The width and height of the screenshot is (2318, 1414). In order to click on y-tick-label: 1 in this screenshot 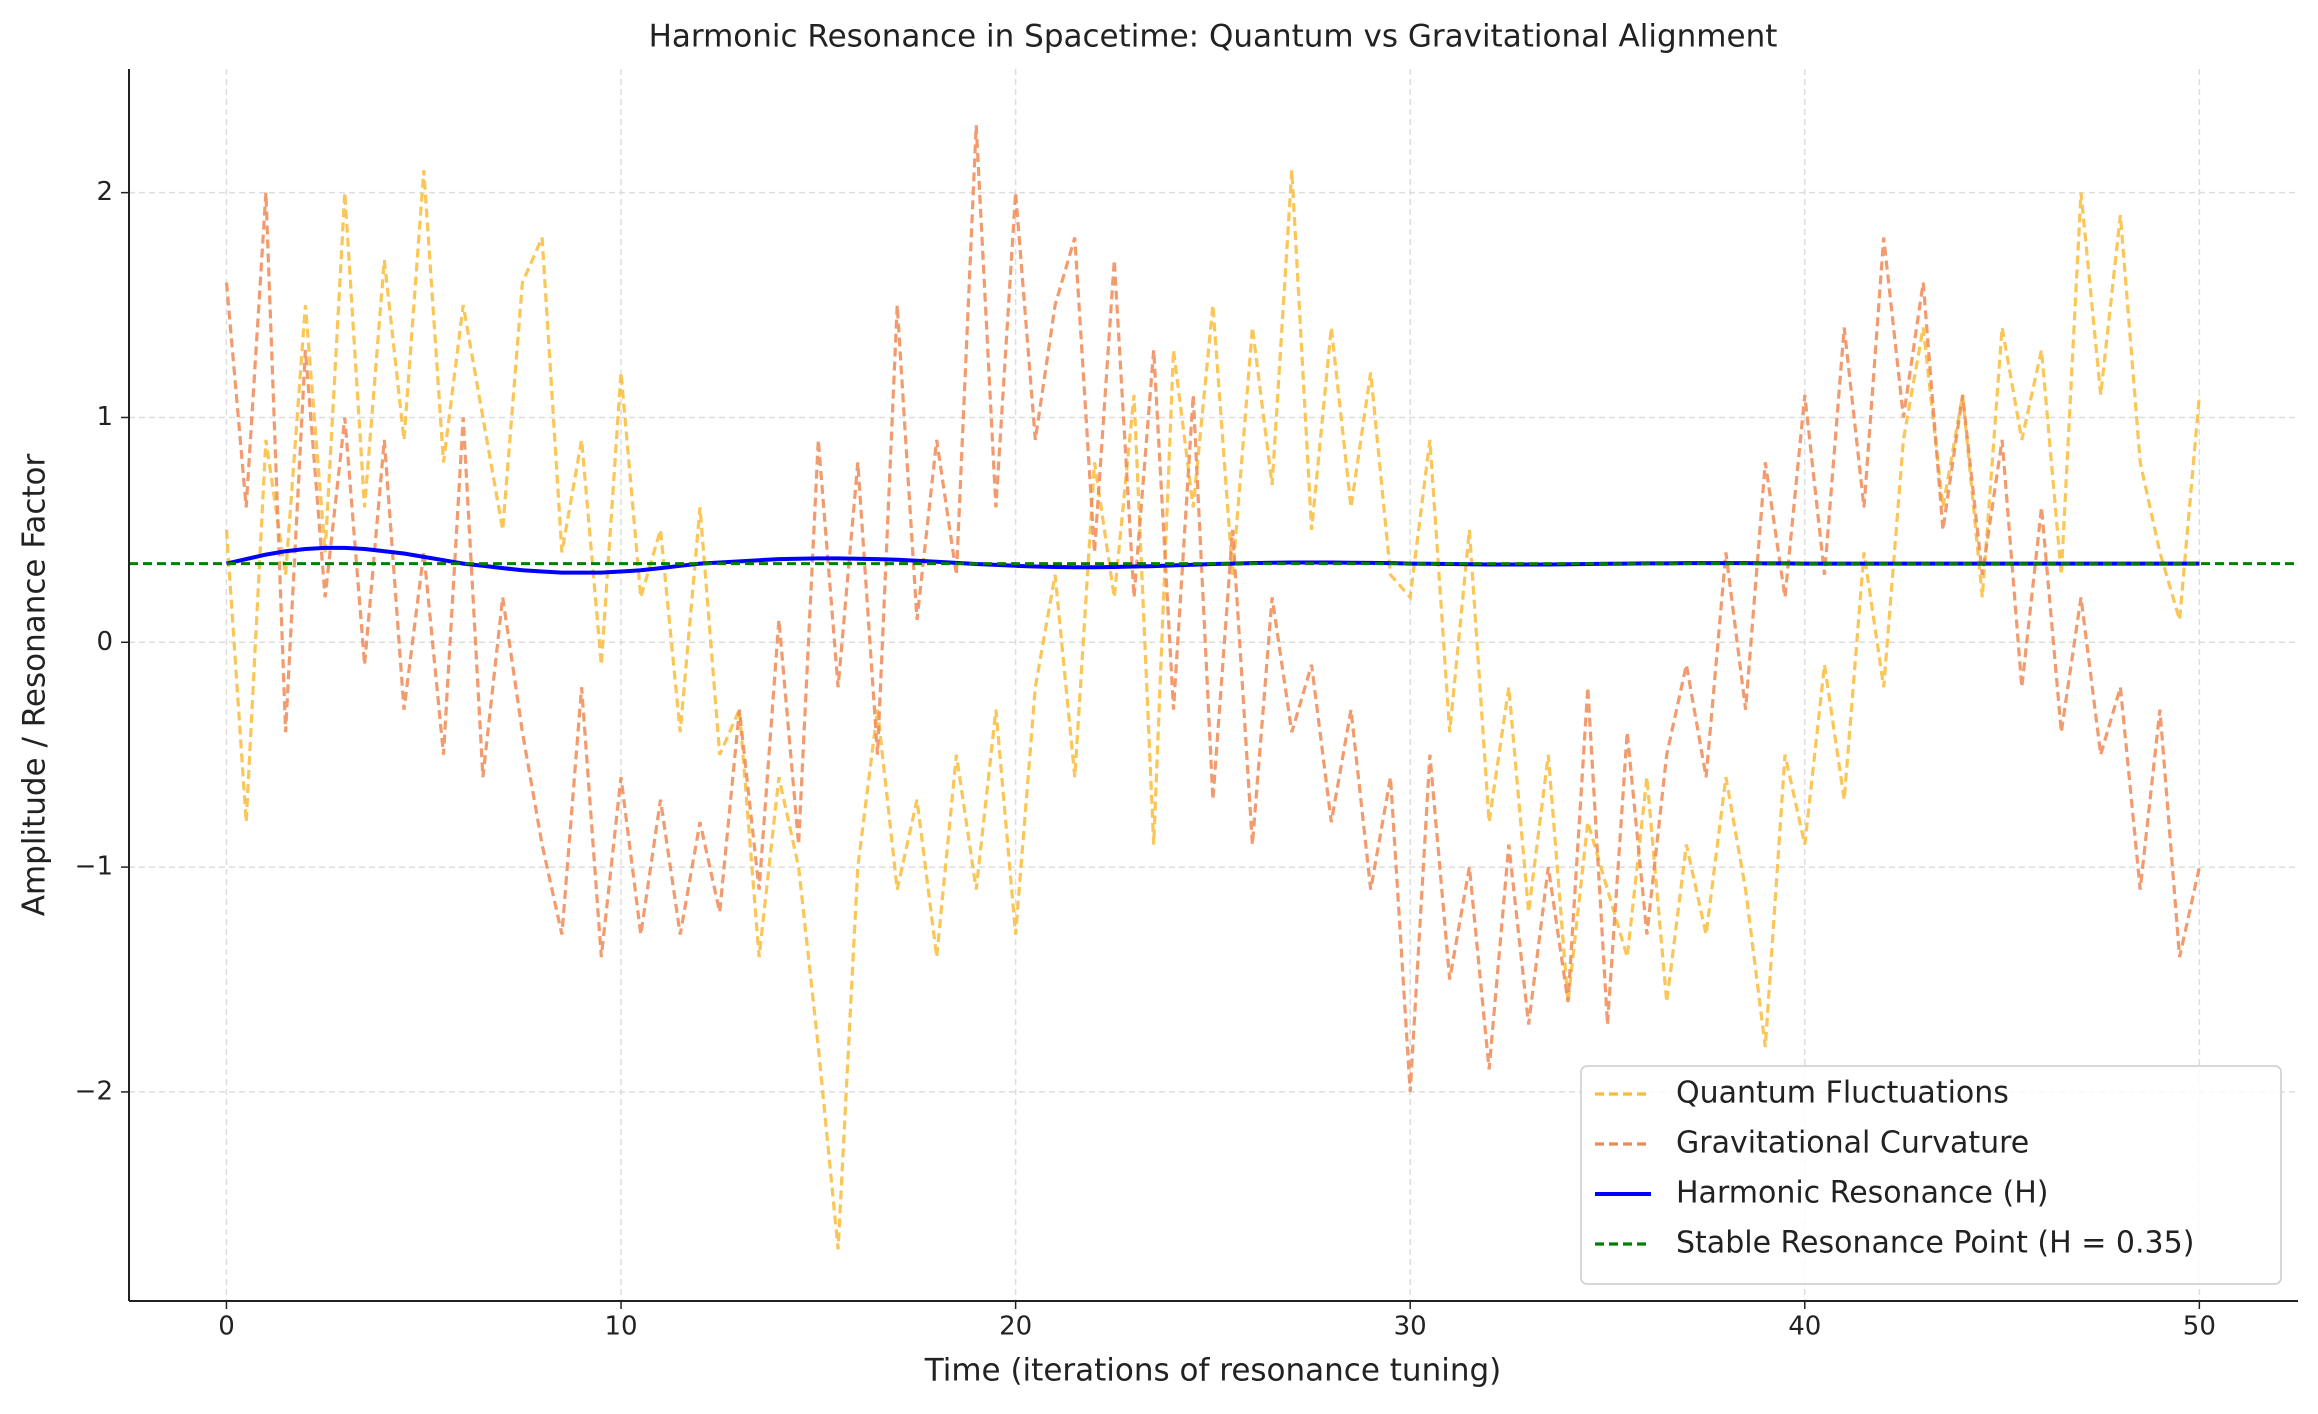, I will do `click(104, 417)`.